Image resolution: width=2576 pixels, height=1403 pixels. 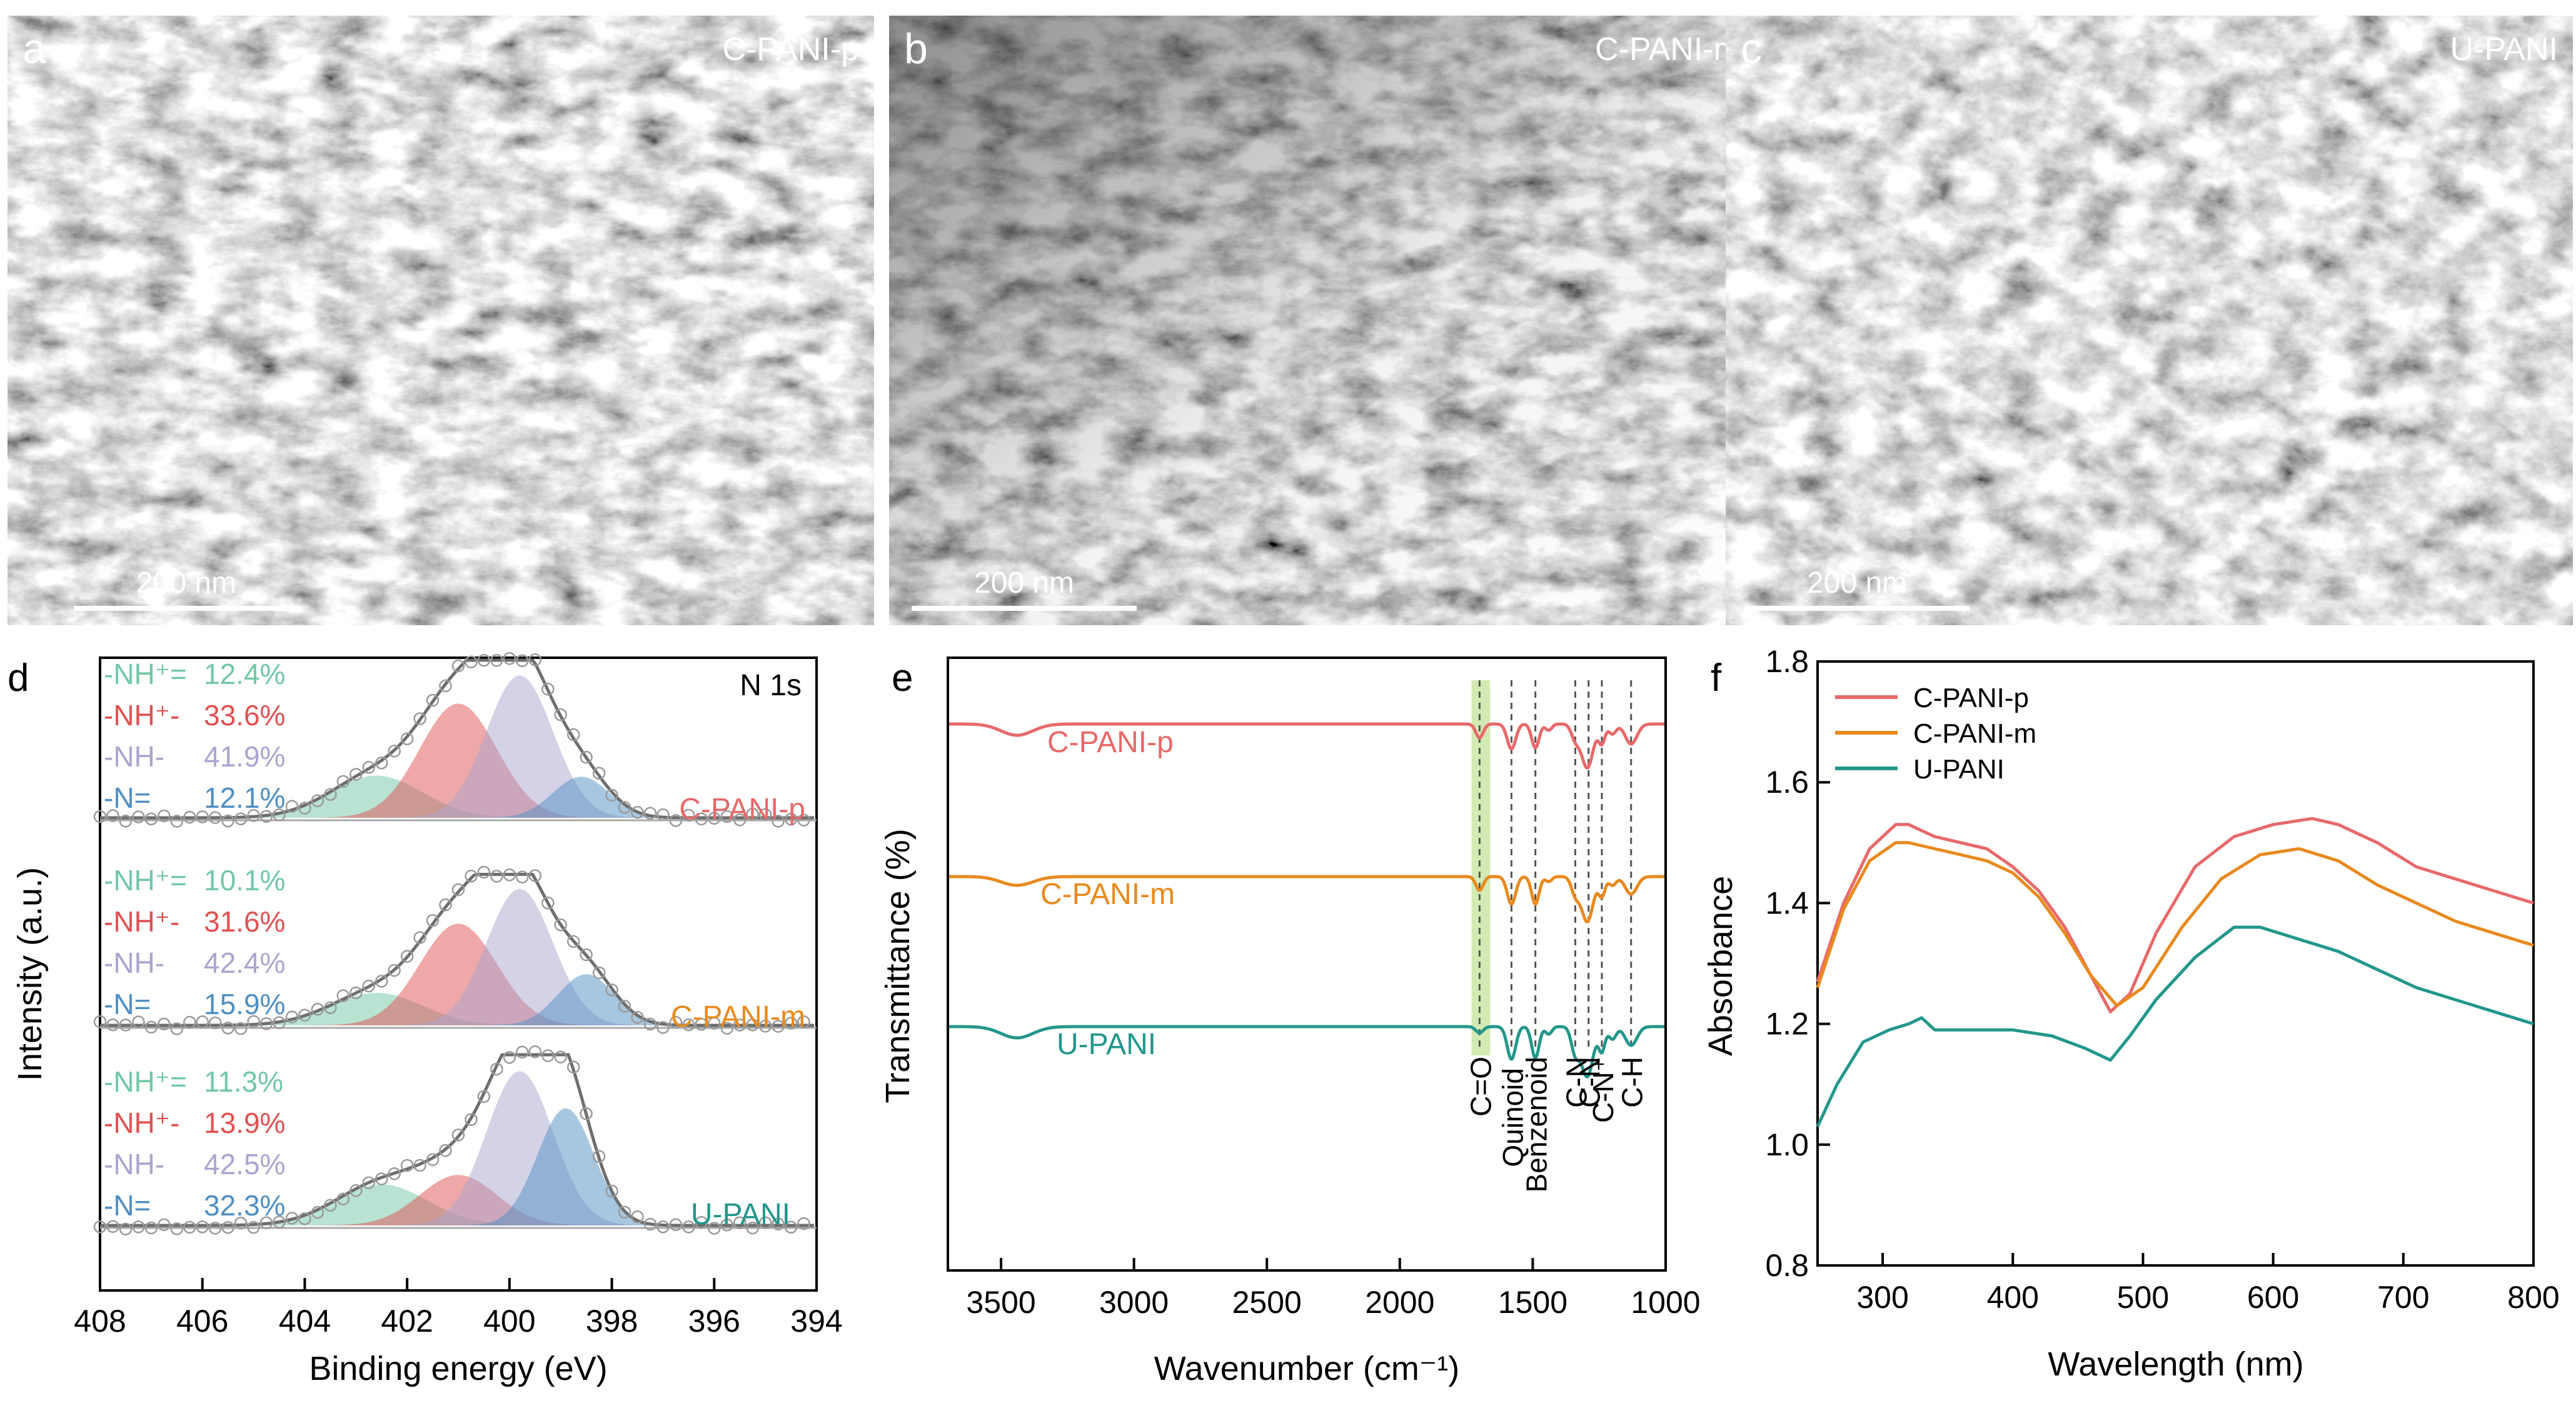 I want to click on uvvis-xlabel: Wavelength (nm), so click(x=2175, y=1364).